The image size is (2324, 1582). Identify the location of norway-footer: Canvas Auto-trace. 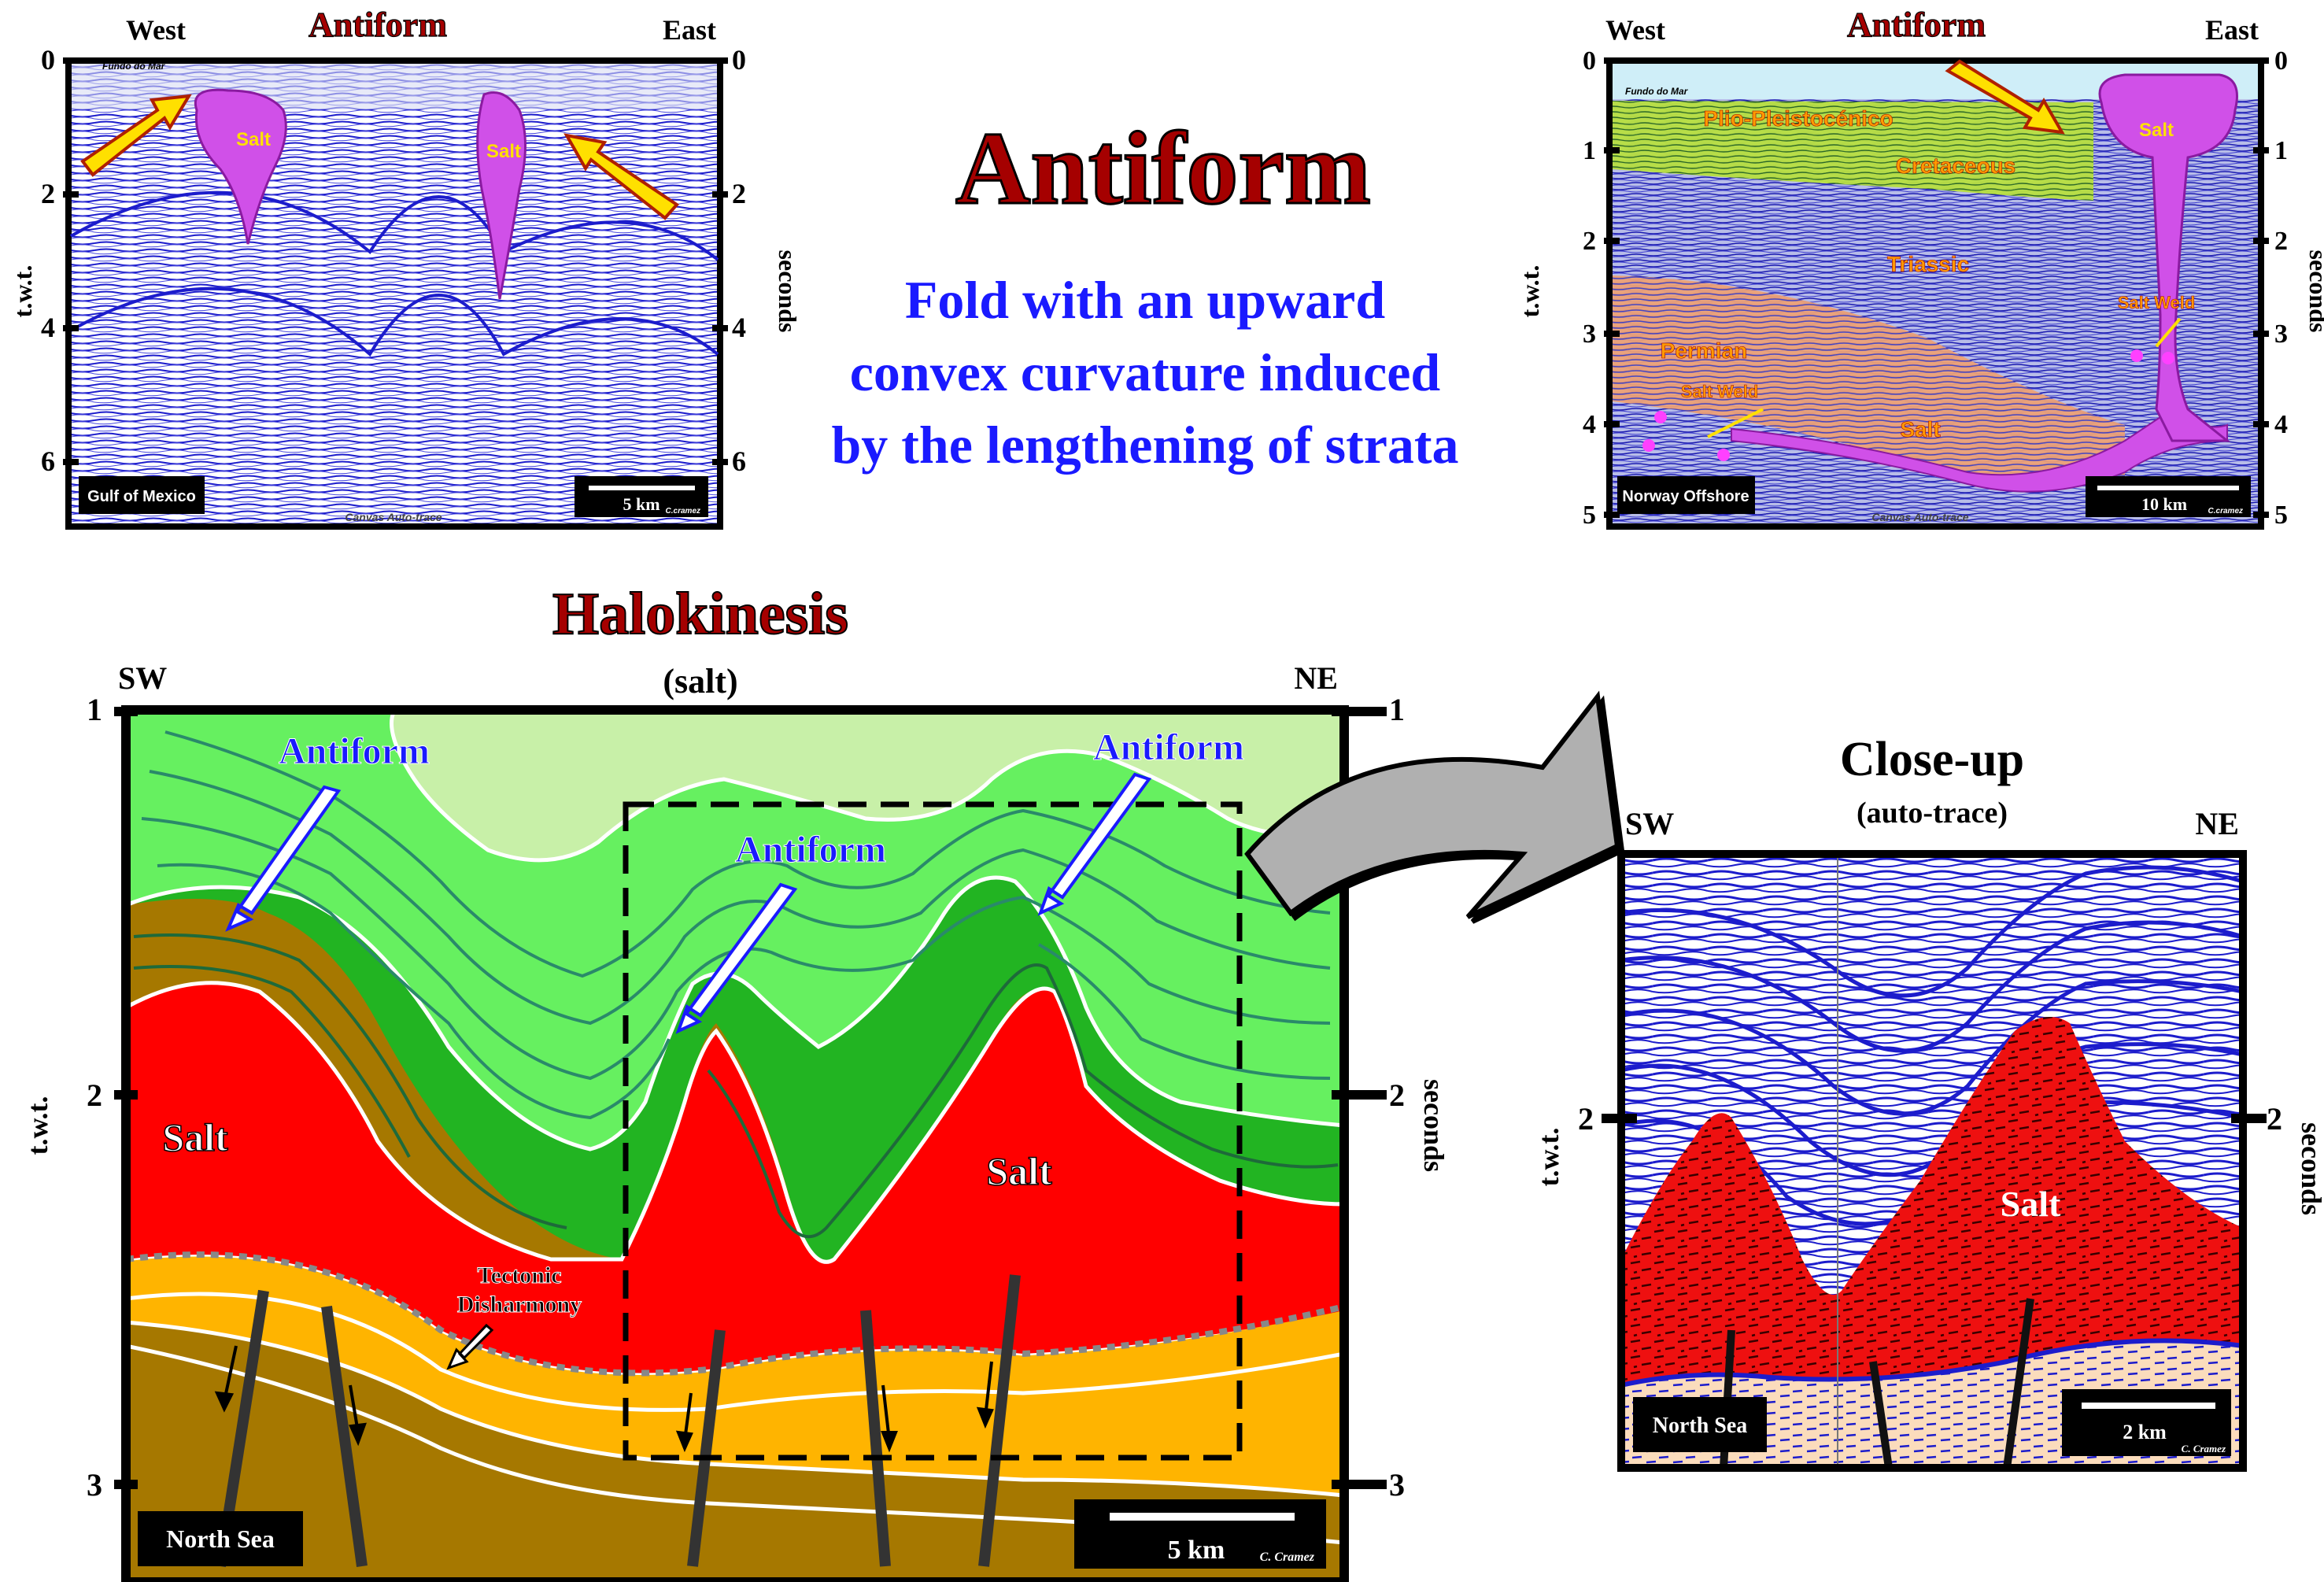
(1919, 517).